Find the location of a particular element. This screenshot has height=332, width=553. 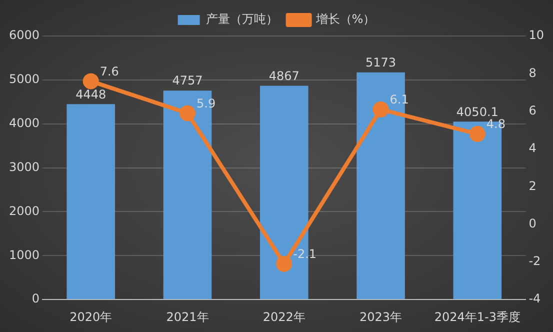

y2-tick-label: -2 is located at coordinates (534, 261).